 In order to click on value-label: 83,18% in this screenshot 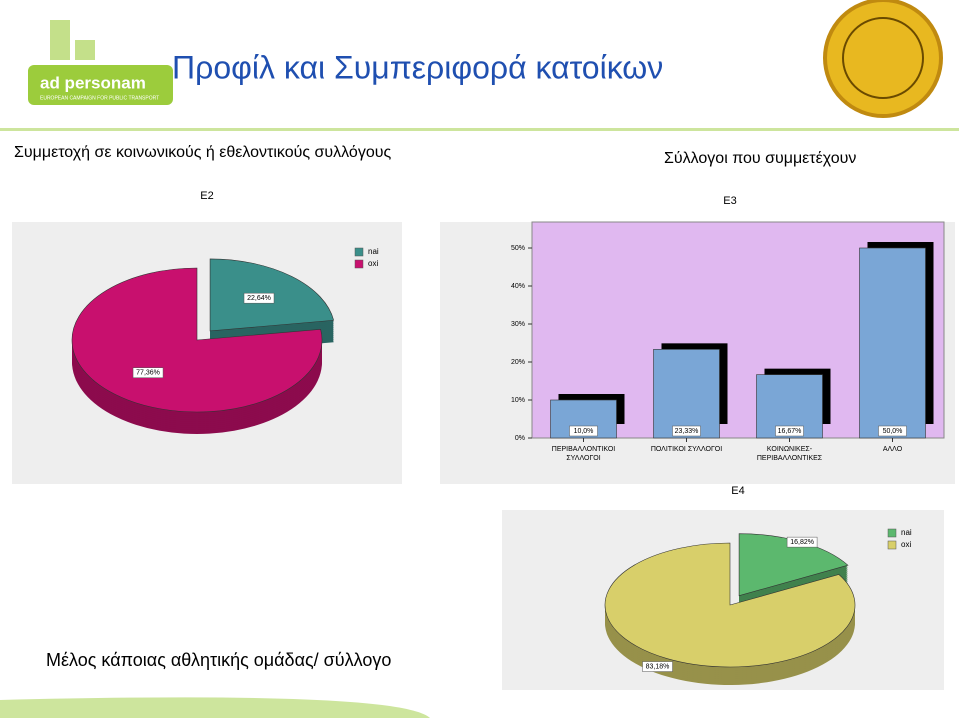, I will do `click(658, 666)`.